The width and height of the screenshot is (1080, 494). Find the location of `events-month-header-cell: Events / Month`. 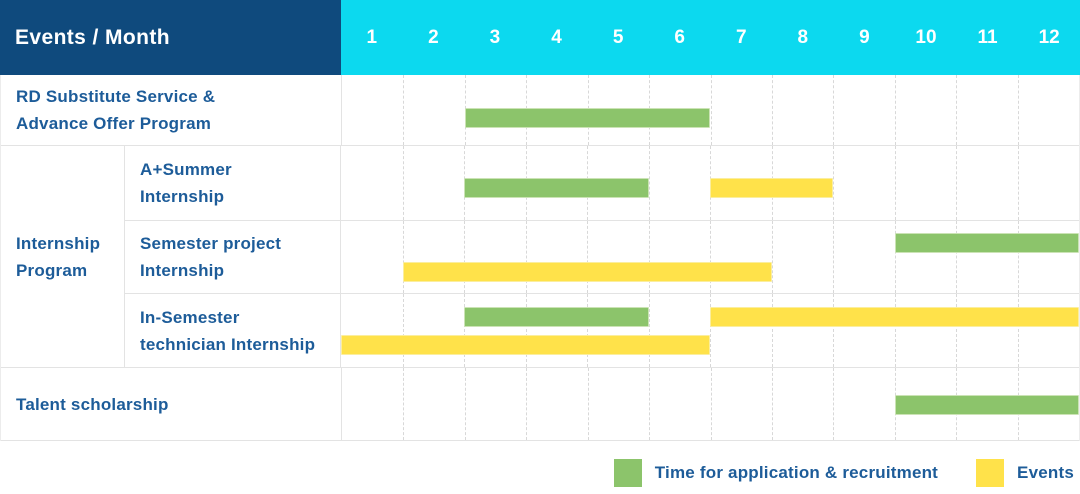

events-month-header-cell: Events / Month is located at coordinates (170, 37).